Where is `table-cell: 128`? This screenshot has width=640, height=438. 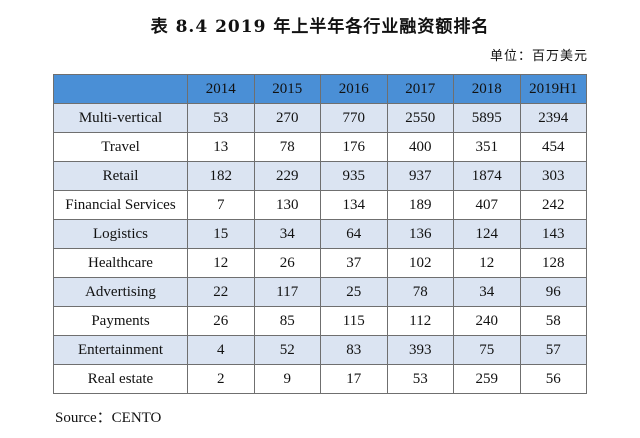 table-cell: 128 is located at coordinates (553, 263).